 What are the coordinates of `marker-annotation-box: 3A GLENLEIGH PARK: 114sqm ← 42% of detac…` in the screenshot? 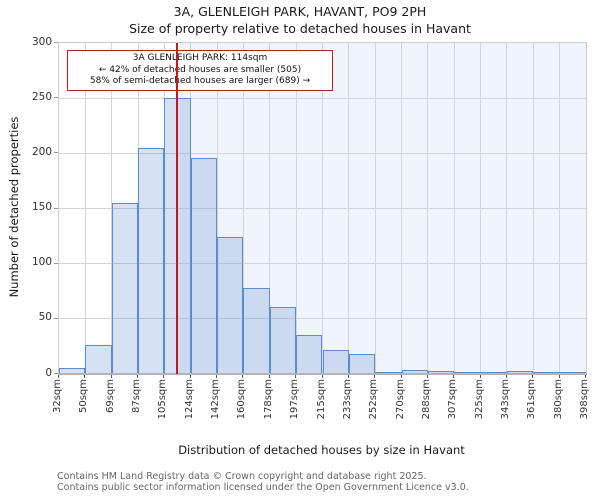 It's located at (200, 70).